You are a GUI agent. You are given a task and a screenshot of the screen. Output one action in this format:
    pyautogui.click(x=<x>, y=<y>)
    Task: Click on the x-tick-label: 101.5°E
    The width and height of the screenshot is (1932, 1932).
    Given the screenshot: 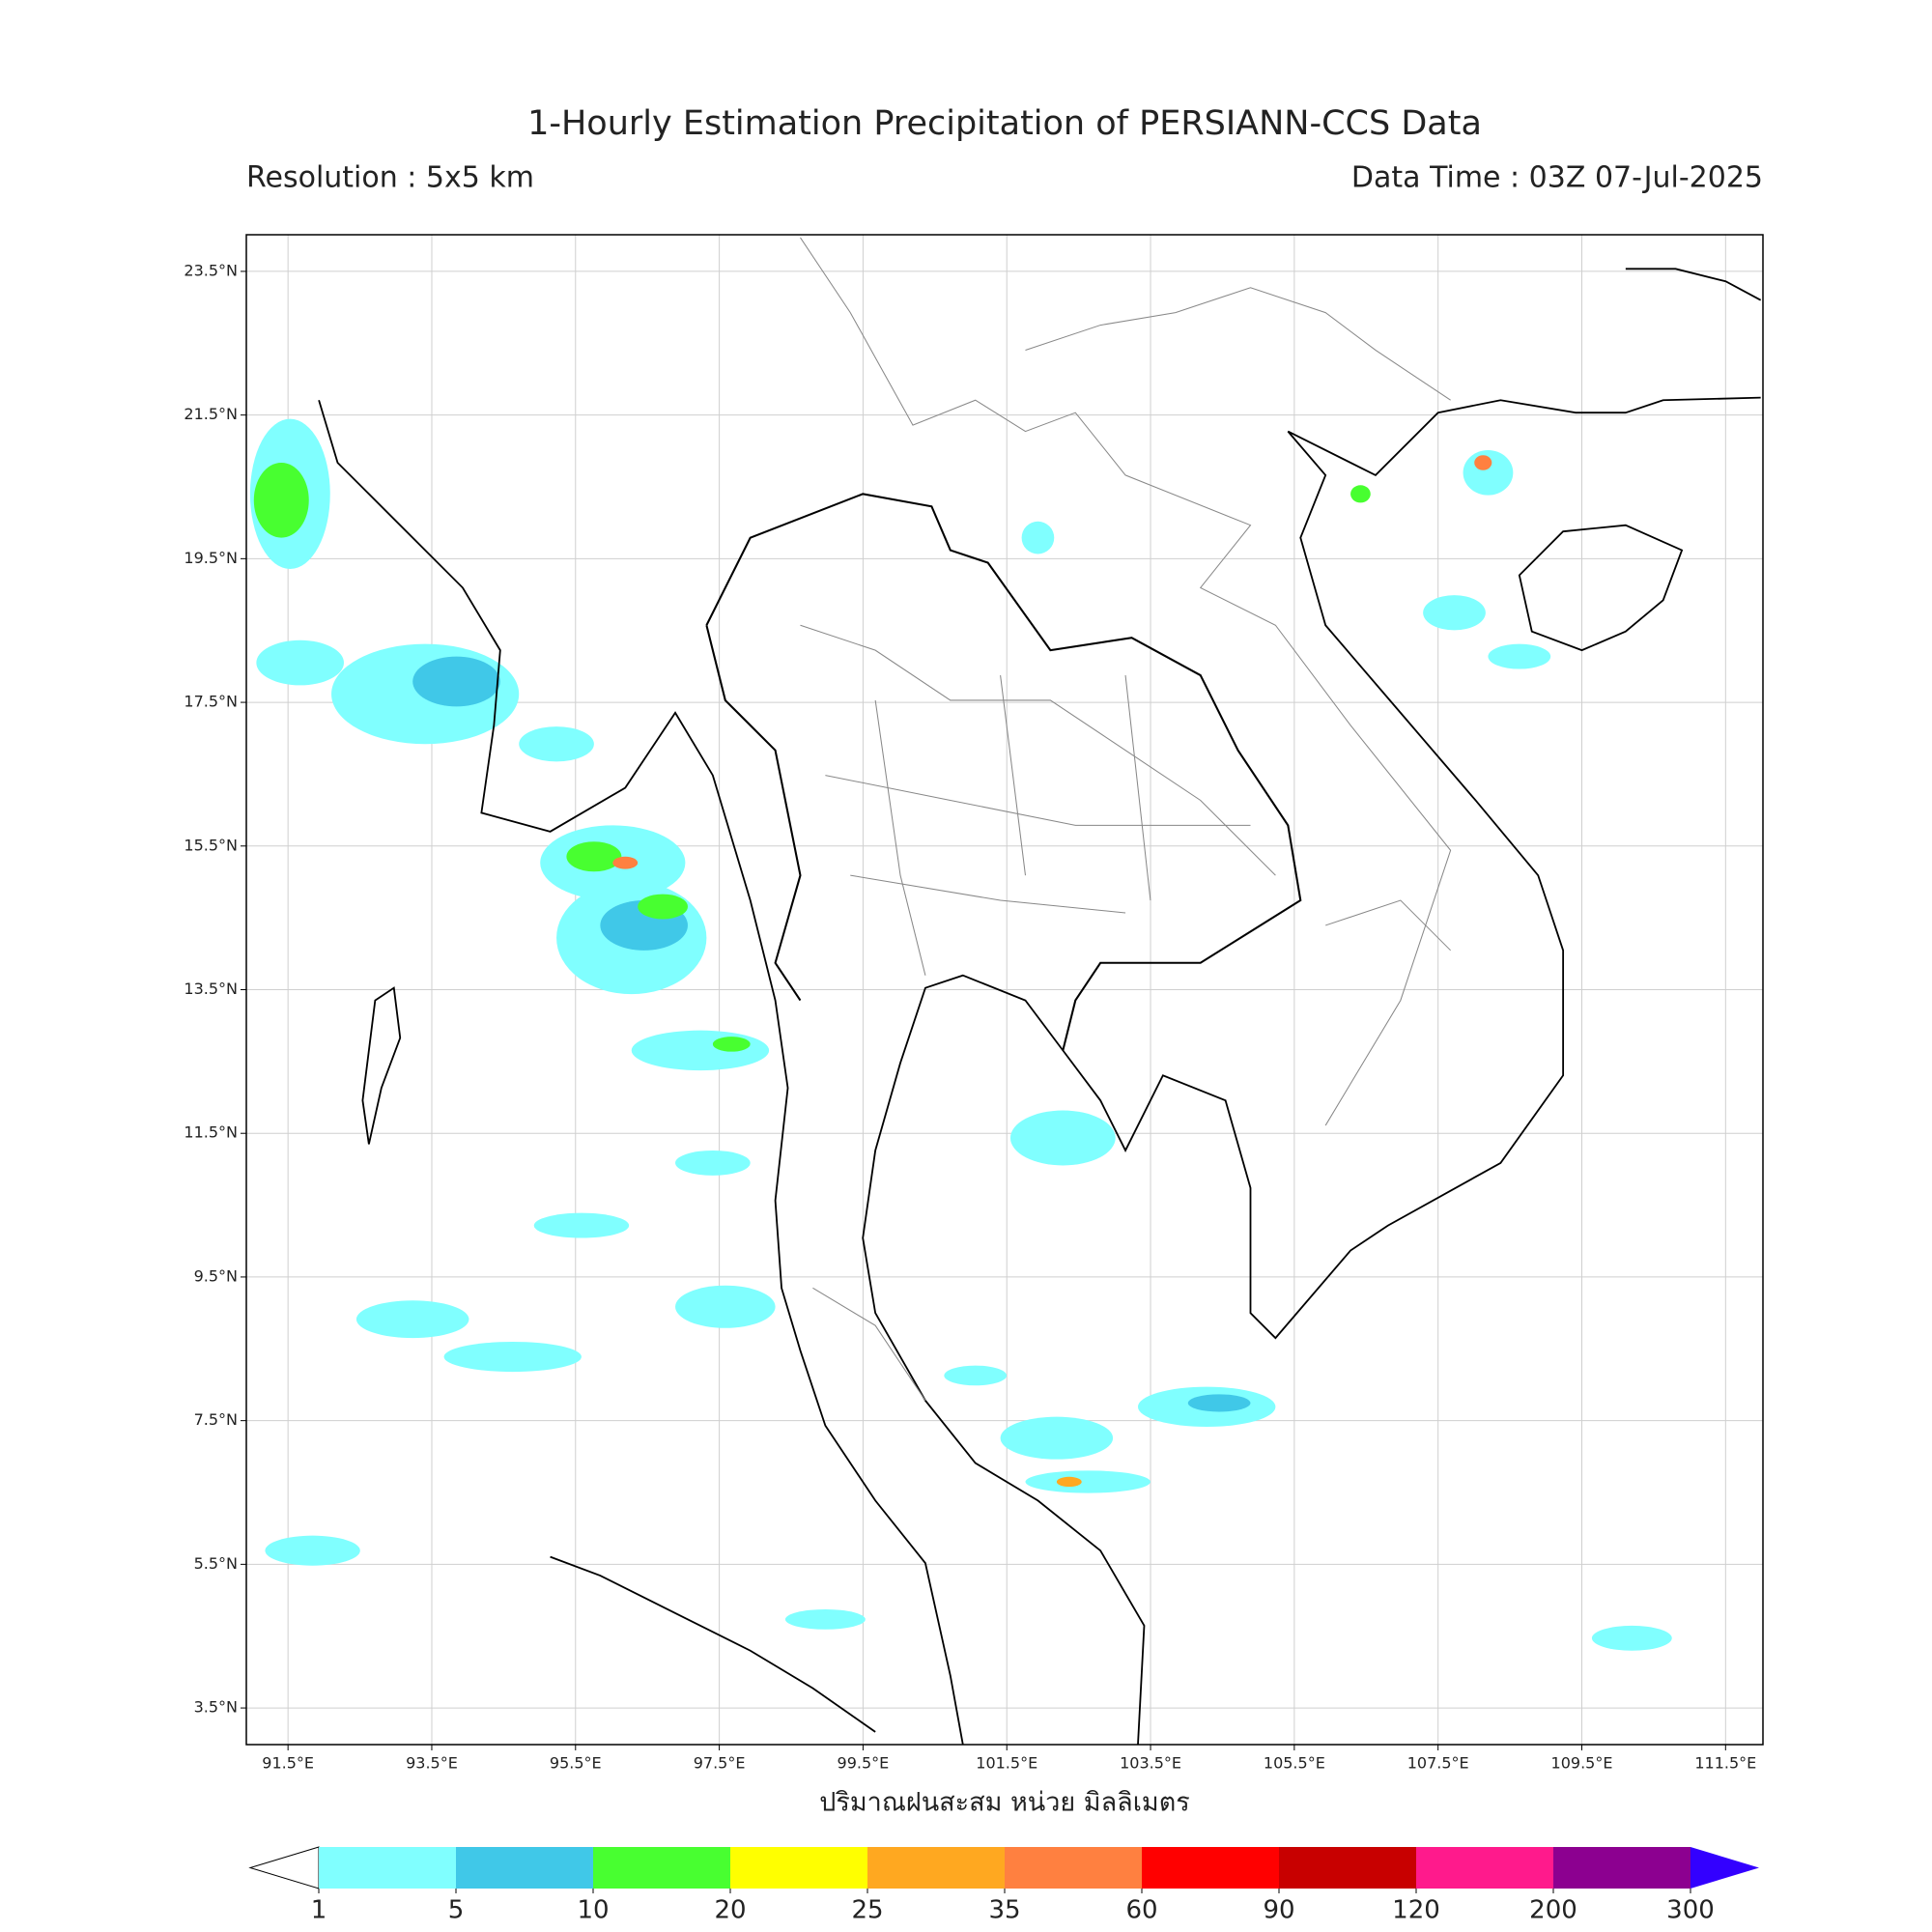 What is the action you would take?
    pyautogui.click(x=1006, y=1763)
    